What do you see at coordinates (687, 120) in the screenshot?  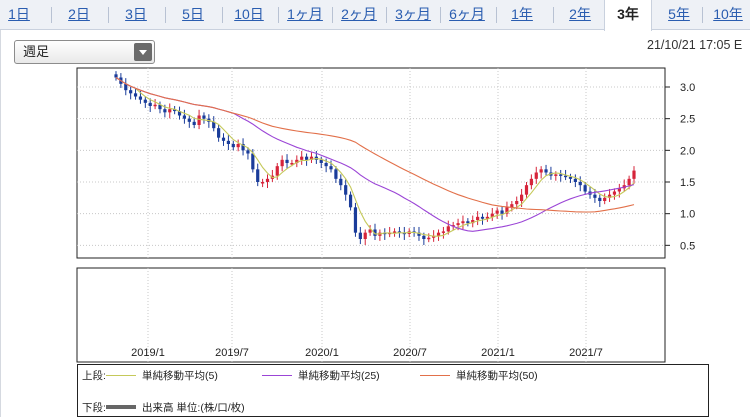 I see `y-tick-label: 2.5` at bounding box center [687, 120].